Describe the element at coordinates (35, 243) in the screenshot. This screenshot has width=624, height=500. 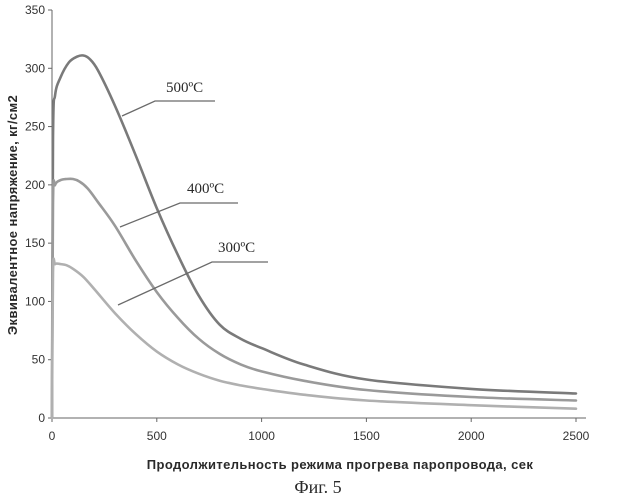
I see `y-tick-label: 150` at that location.